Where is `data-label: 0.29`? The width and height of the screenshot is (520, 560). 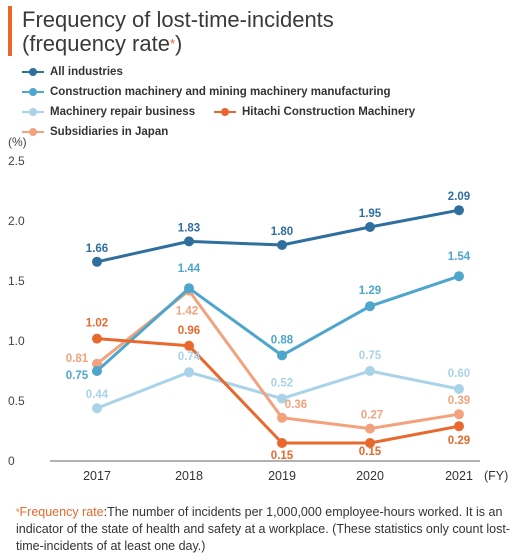
data-label: 0.29 is located at coordinates (459, 441).